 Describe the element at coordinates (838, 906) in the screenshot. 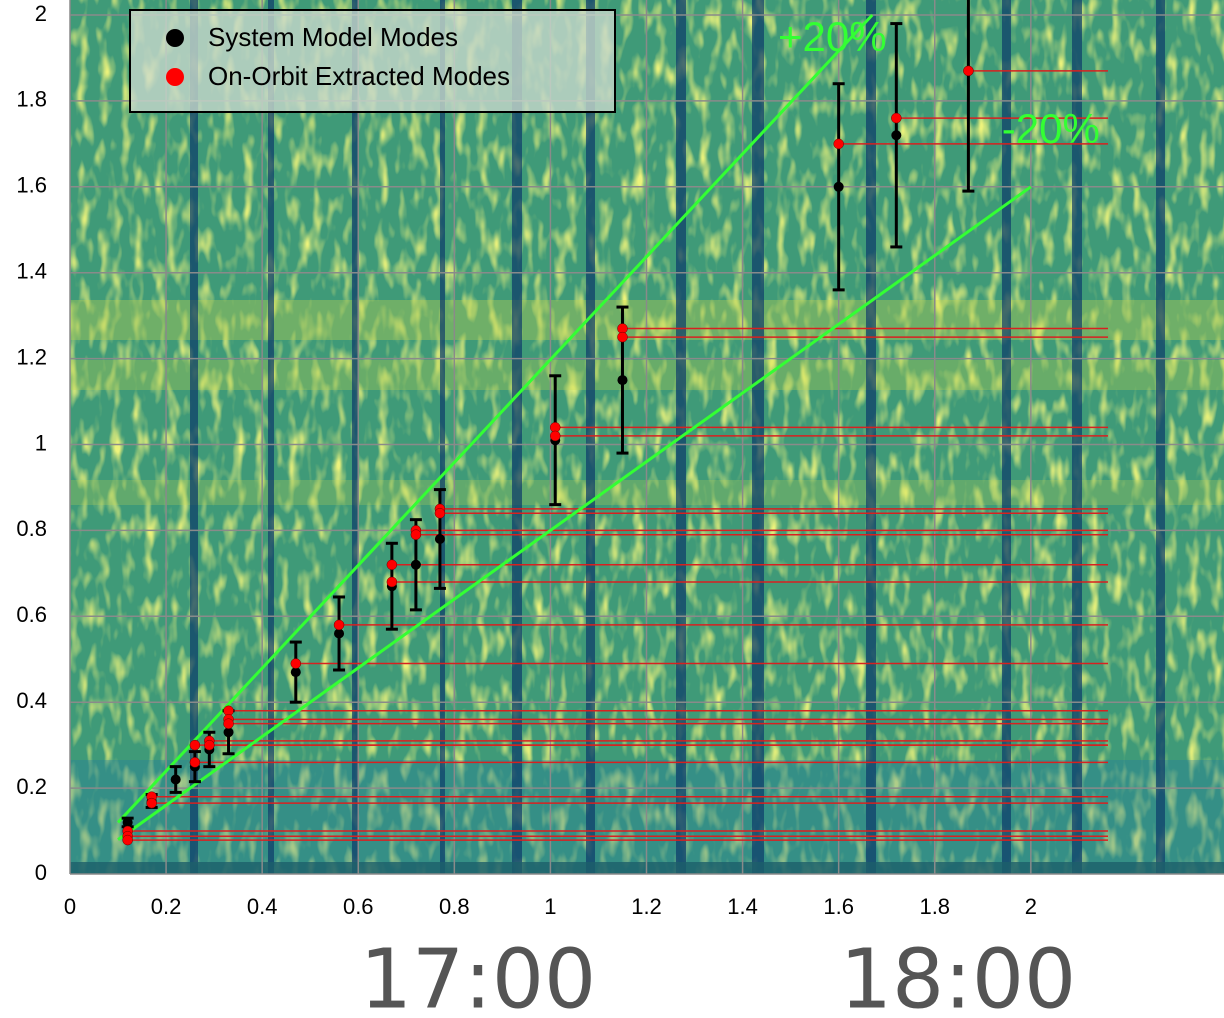

I see `x-tick-label: 1.6` at that location.